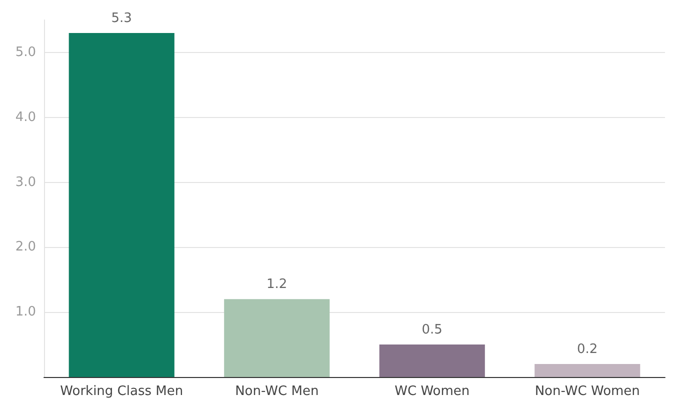  What do you see at coordinates (122, 391) in the screenshot?
I see `x-tick-label: Working Class Men` at bounding box center [122, 391].